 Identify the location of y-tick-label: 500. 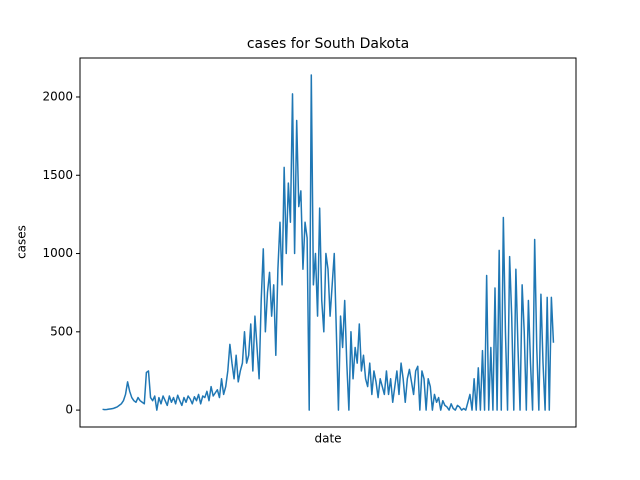
(61, 331).